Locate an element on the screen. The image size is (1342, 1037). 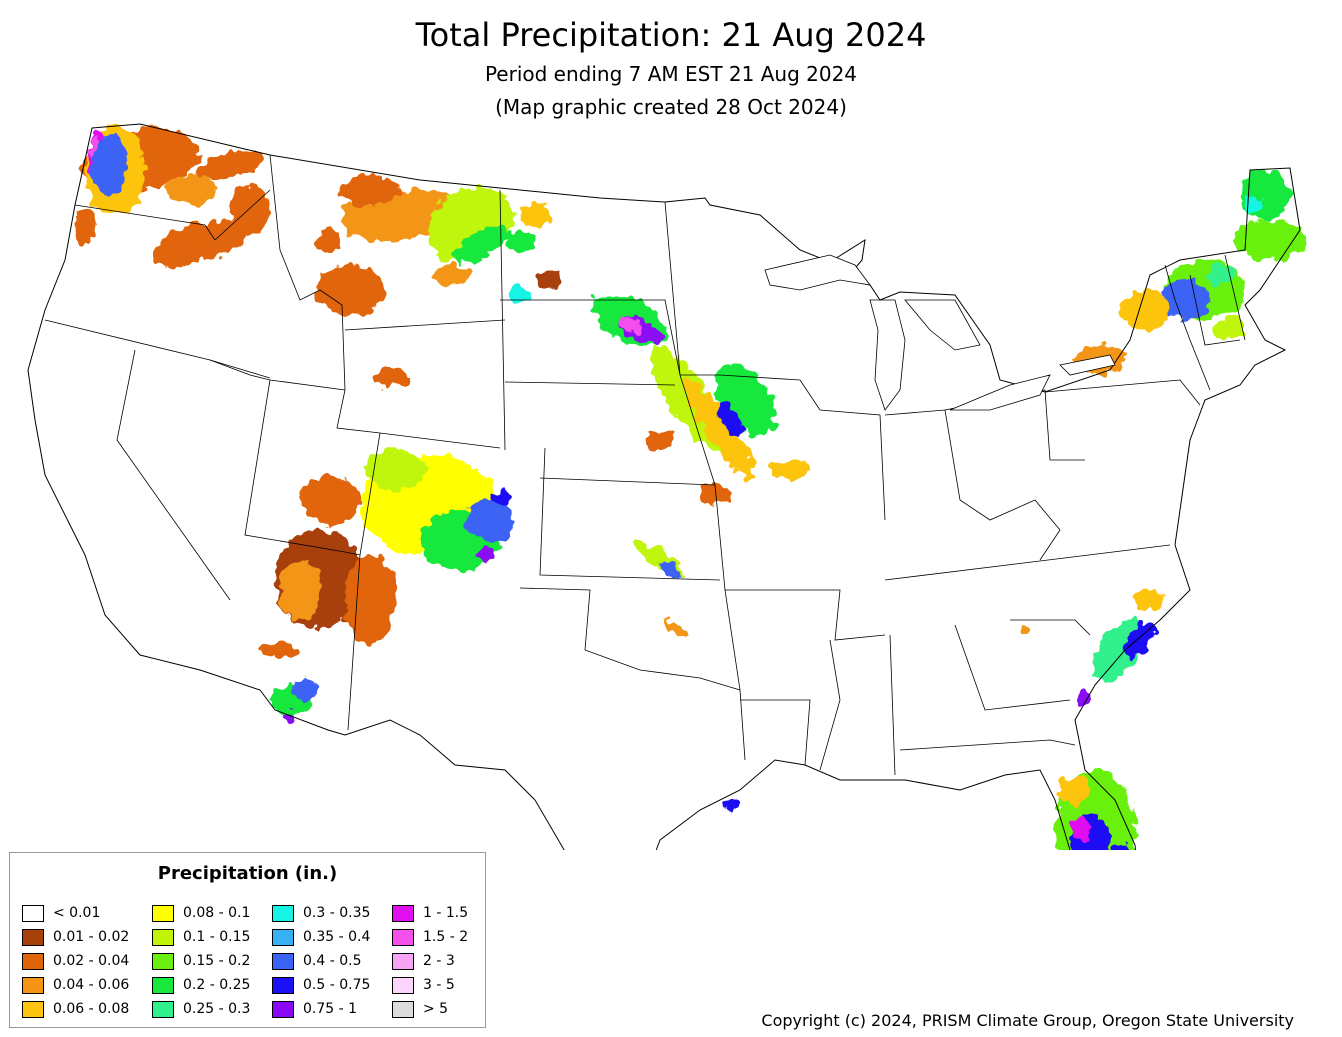
legend-title: Precipitation (in.) is located at coordinates (247, 873).